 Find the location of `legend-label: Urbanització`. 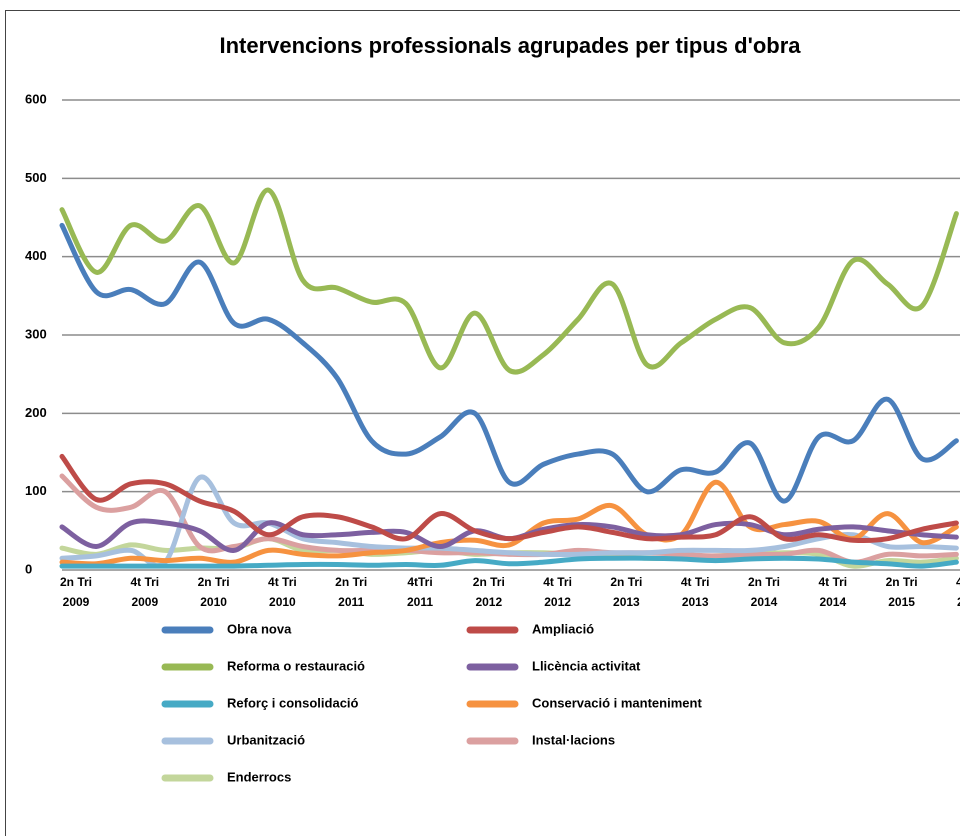

legend-label: Urbanització is located at coordinates (266, 739).